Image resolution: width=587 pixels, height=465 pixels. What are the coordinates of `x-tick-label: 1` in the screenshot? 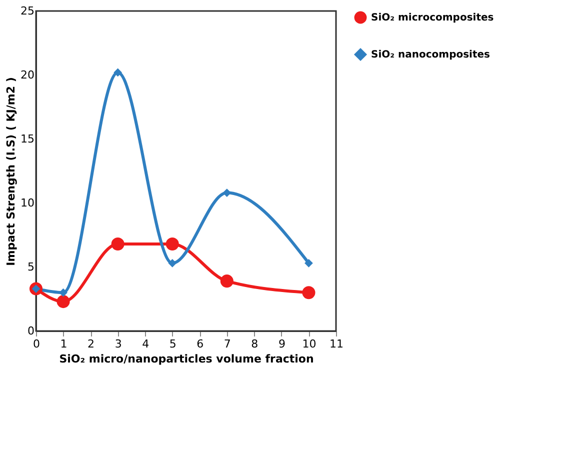 It's located at (64, 344).